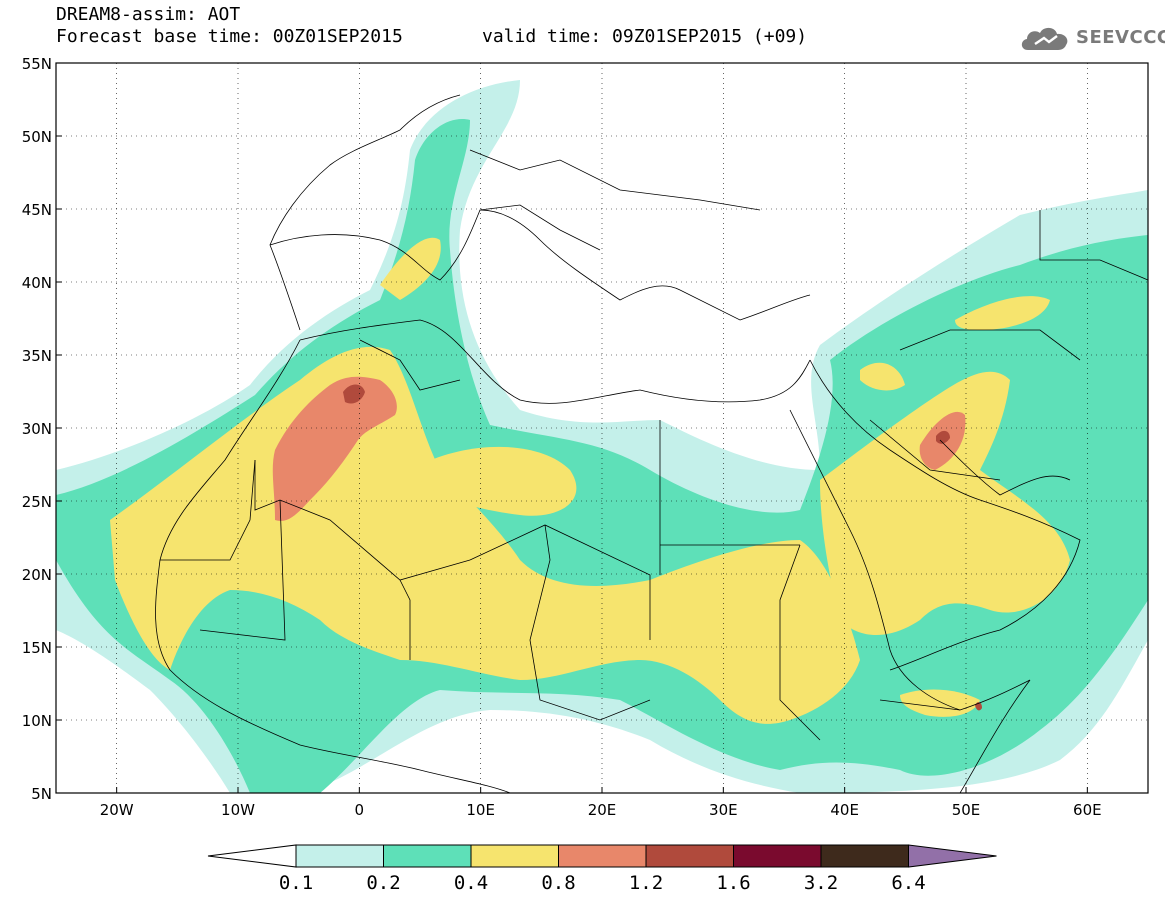 The height and width of the screenshot is (905, 1165). What do you see at coordinates (1093, 245) in the screenshot?
I see `border-caspian-east` at bounding box center [1093, 245].